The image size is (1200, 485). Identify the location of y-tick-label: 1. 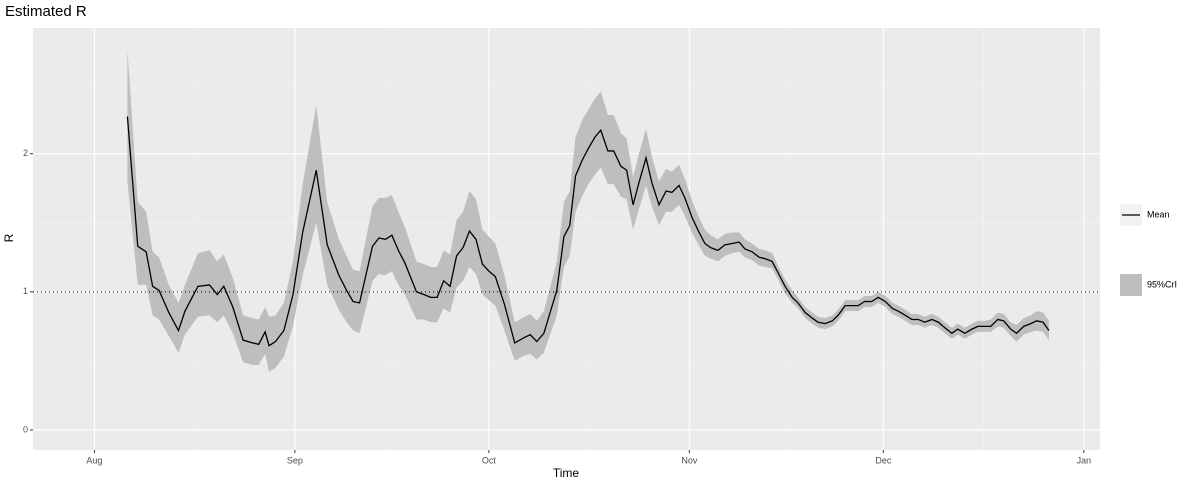
(25, 291).